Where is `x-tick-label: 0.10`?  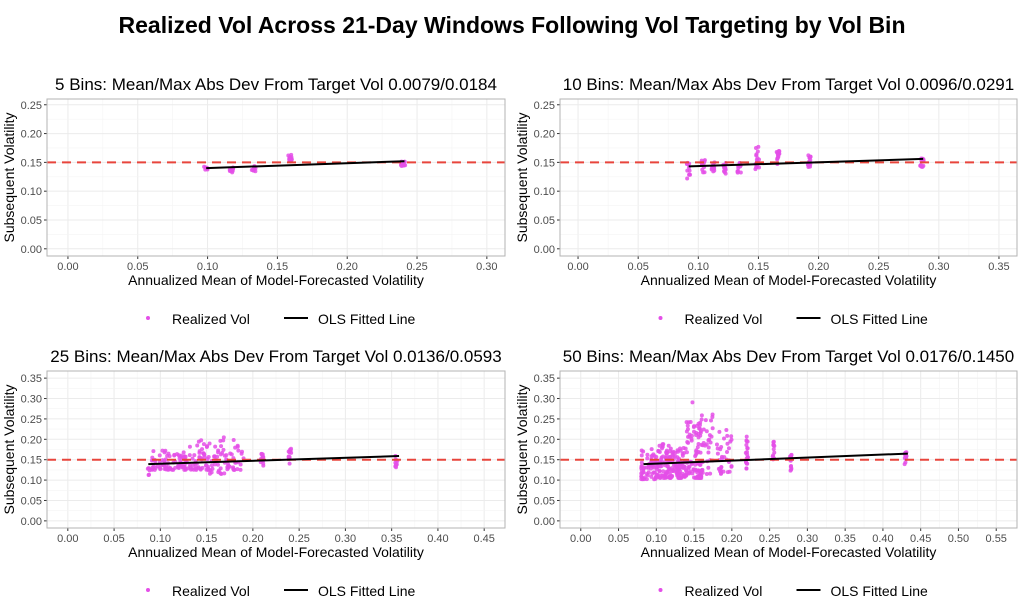 x-tick-label: 0.10 is located at coordinates (160, 539).